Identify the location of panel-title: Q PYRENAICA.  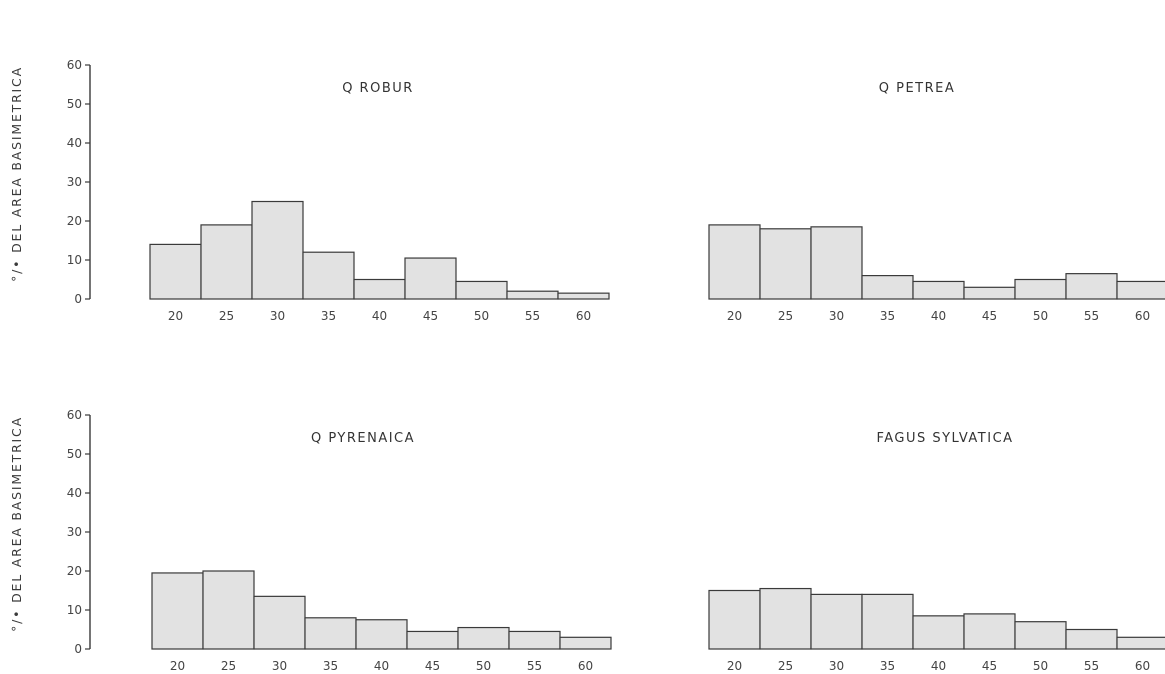
(363, 438).